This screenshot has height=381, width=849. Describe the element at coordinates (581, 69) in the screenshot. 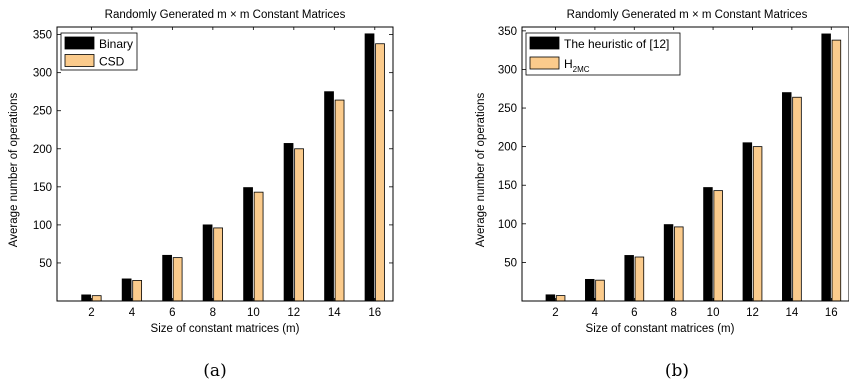

I see `legend-label-subscript: 2MC` at that location.